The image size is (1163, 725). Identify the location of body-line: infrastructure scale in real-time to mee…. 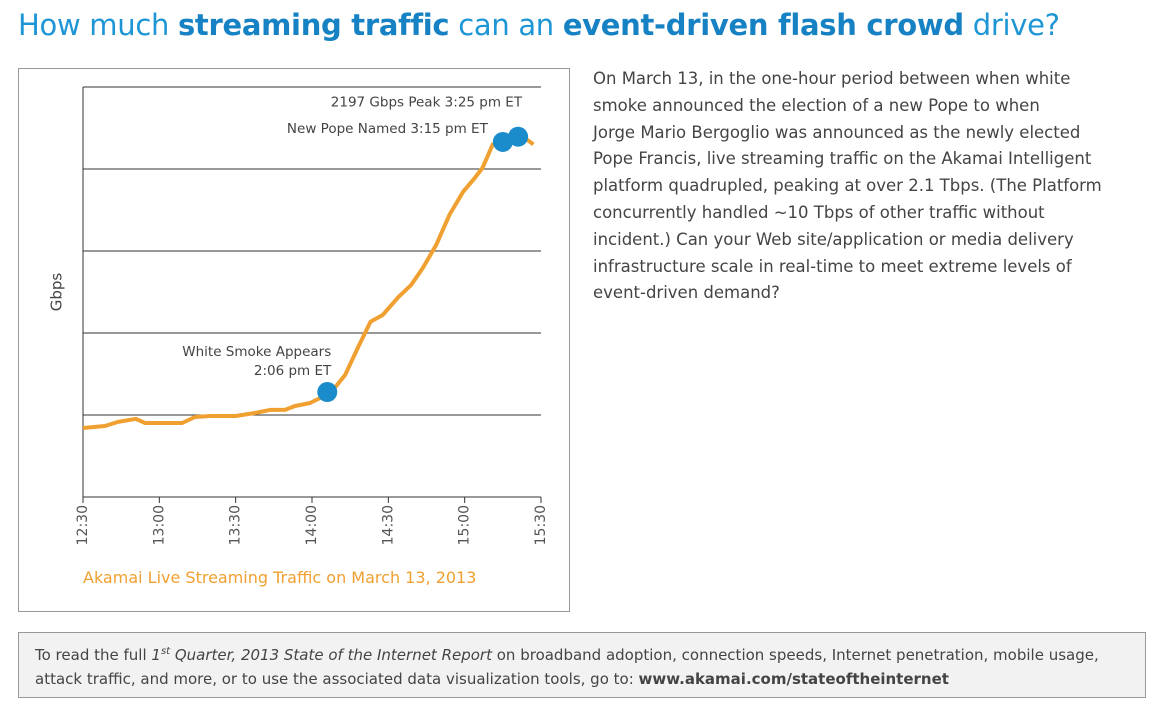
(832, 266).